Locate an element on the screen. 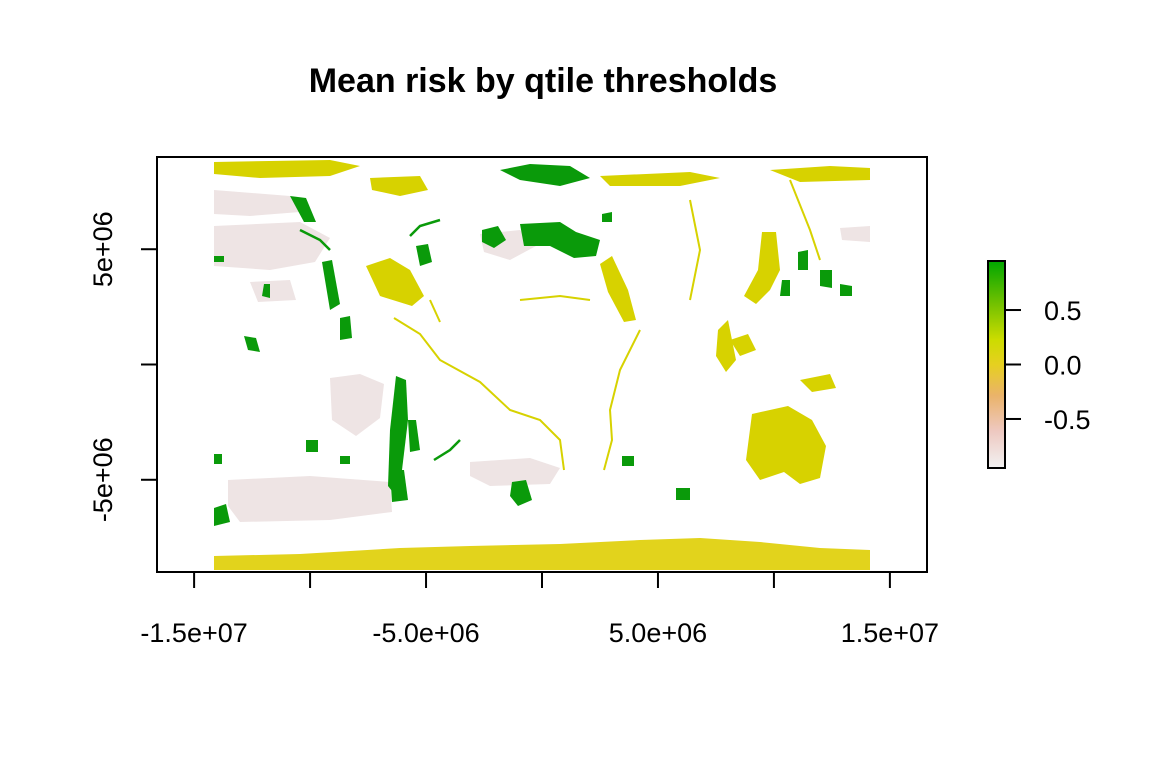 The width and height of the screenshot is (1152, 768). legend-tick-label: -0.5 is located at coordinates (1067, 420).